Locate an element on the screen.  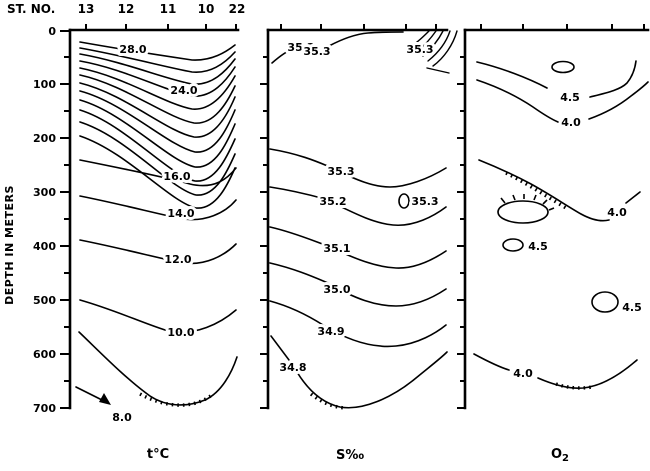
contour-label: 12.0 is located at coordinates (177, 259).